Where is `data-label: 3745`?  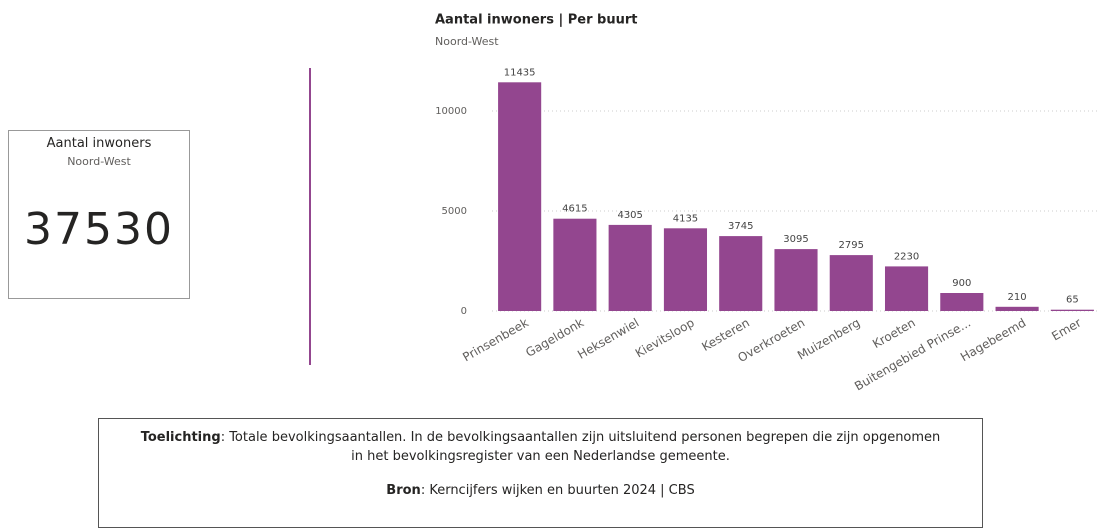 data-label: 3745 is located at coordinates (740, 226).